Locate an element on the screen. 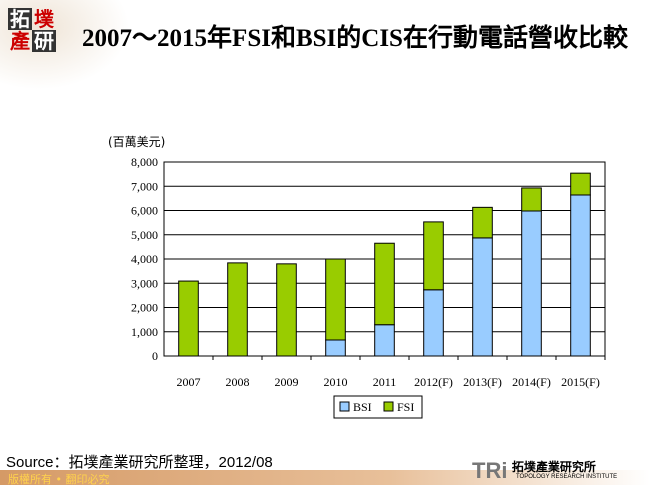  x-tick-label: 2007 is located at coordinates (189, 382).